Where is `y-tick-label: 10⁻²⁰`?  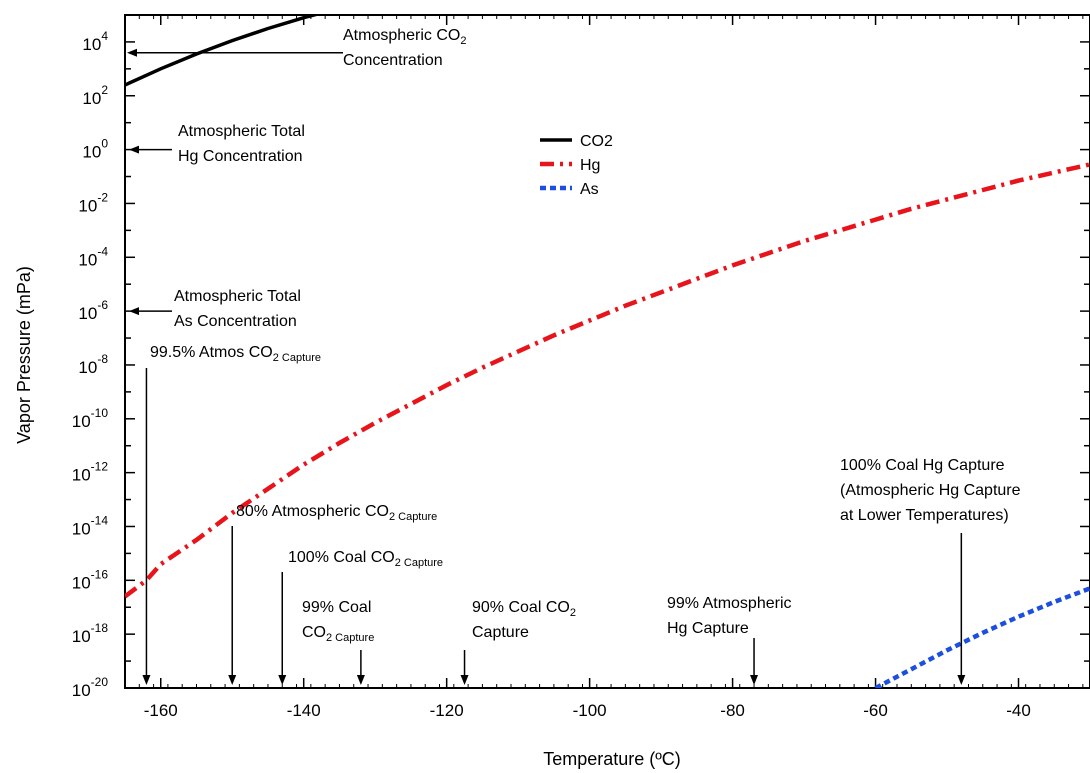 y-tick-label: 10⁻²⁰ is located at coordinates (90, 687).